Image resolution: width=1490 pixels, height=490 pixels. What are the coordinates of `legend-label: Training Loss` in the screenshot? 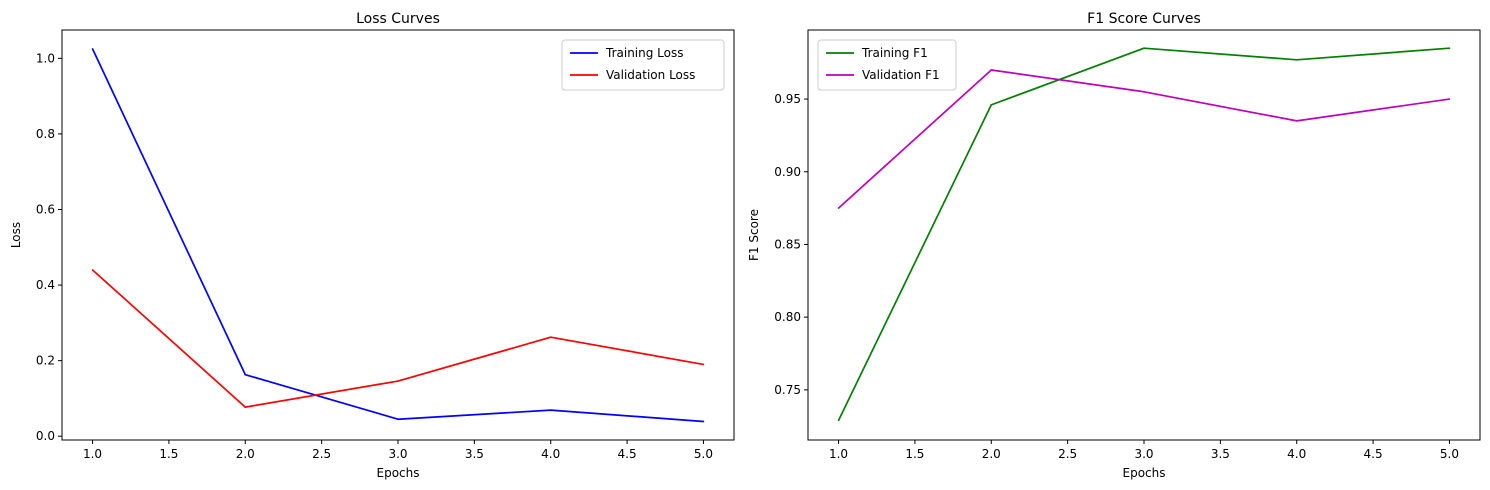 It's located at (644, 53).